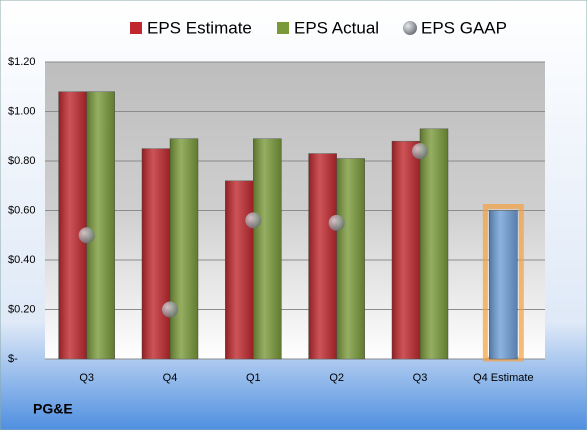 The image size is (587, 430). I want to click on chart-title: PG&E, so click(53, 409).